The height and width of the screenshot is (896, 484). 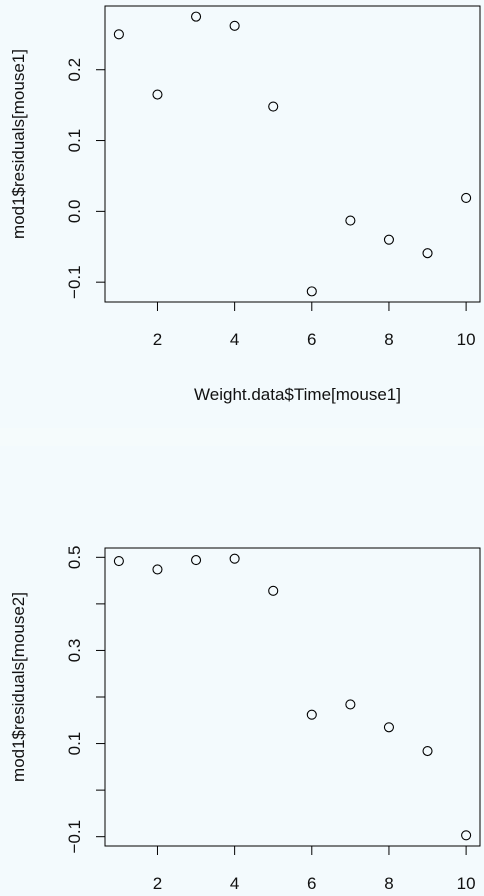 I want to click on x-axis-label: Weight.data$Time[mouse1], so click(x=297, y=394).